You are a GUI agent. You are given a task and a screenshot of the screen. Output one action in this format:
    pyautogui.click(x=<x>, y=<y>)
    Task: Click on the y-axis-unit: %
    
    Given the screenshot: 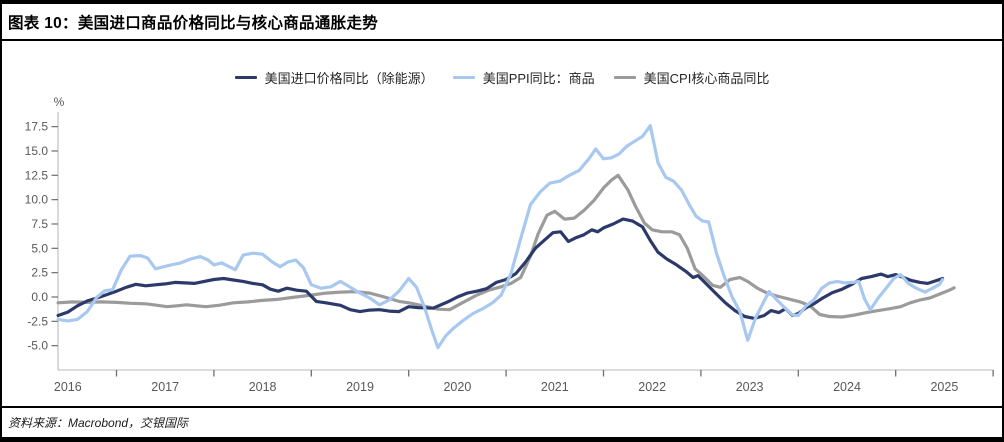 What is the action you would take?
    pyautogui.click(x=59, y=102)
    